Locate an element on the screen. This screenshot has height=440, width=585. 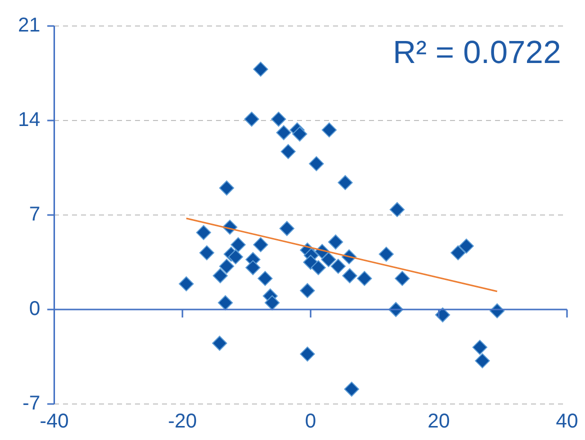
x-tick-label: 0 is located at coordinates (310, 421).